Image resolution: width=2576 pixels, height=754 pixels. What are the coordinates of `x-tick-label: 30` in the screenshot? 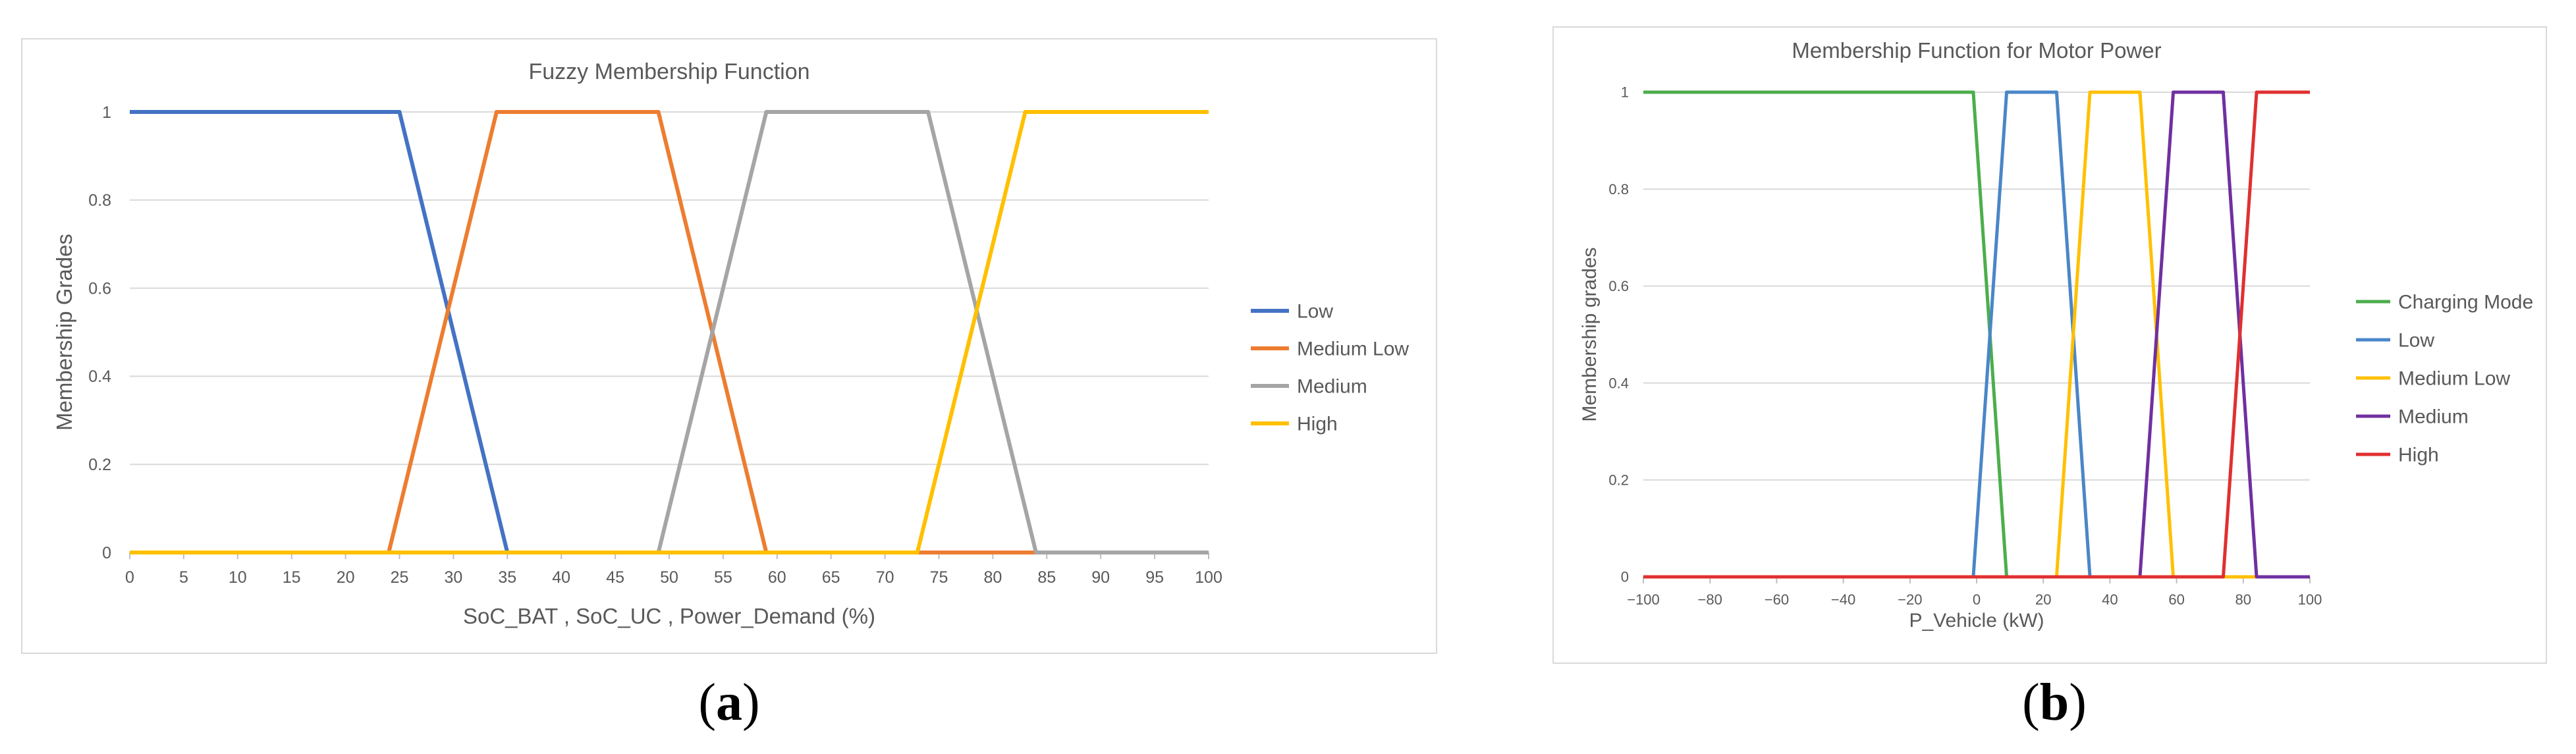 It's located at (453, 577).